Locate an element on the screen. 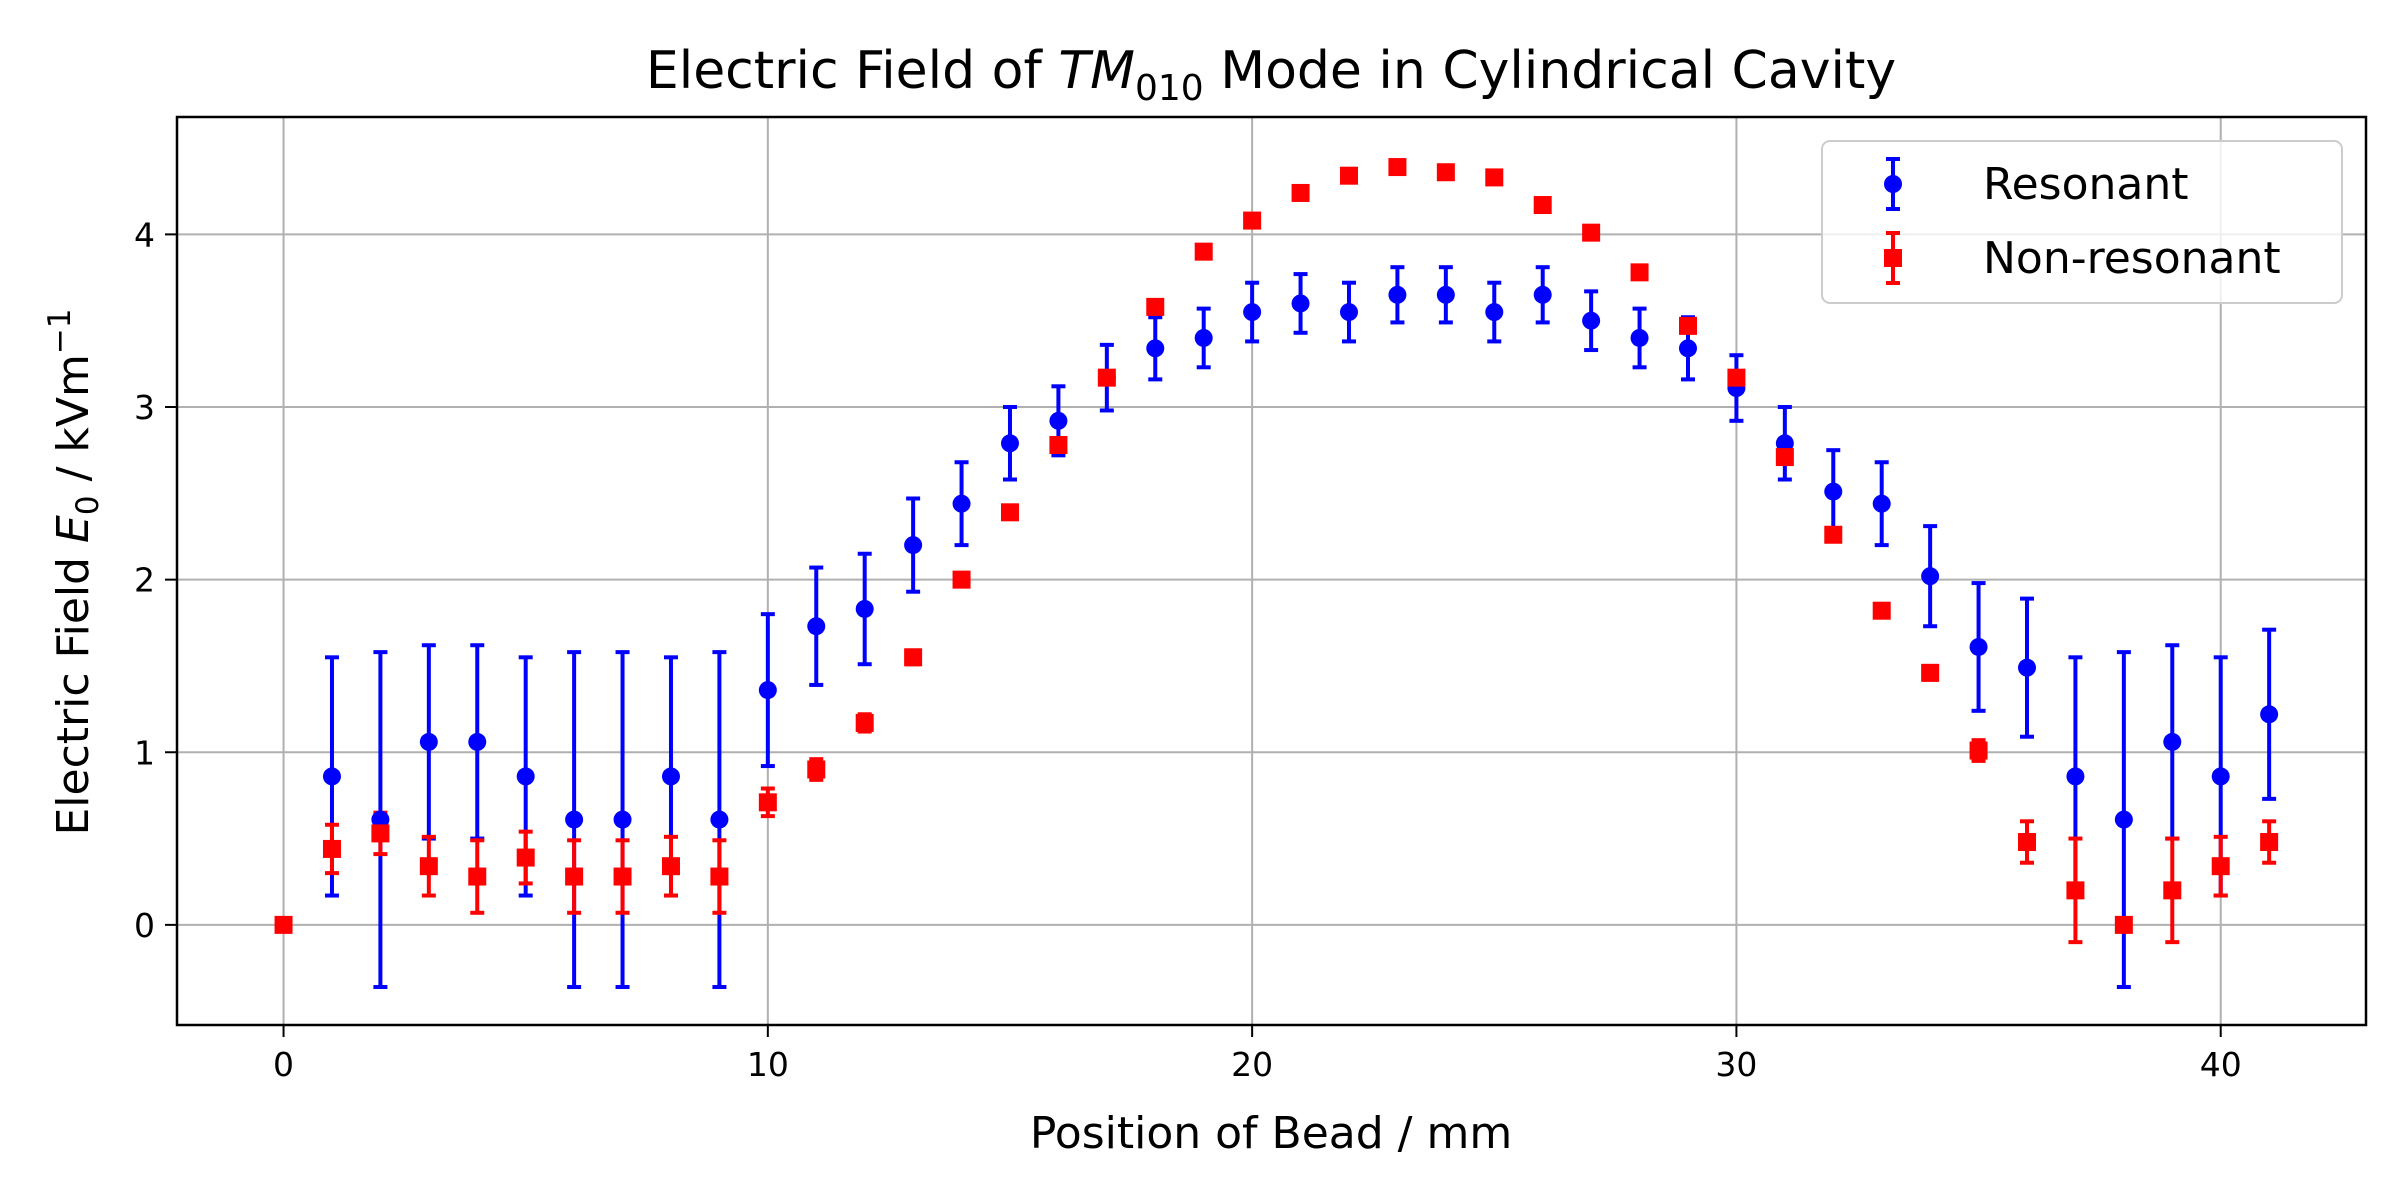 The width and height of the screenshot is (2400, 1200). y-tick-label: 0 is located at coordinates (144, 925).